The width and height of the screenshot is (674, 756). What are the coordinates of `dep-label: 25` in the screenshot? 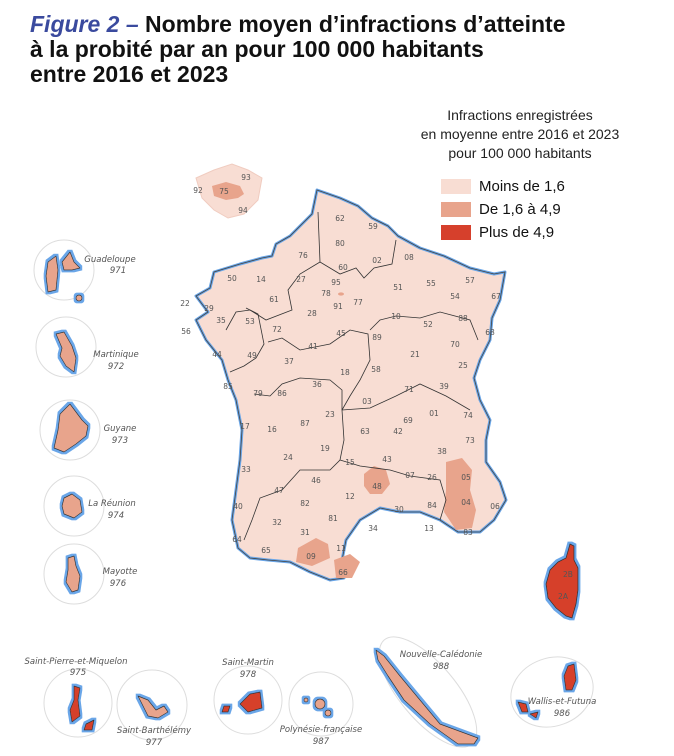 It's located at (463, 365).